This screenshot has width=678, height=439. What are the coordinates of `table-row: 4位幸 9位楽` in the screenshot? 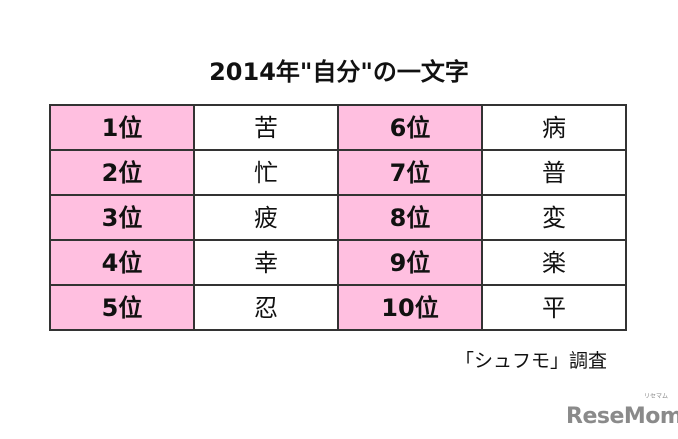 It's located at (338, 262).